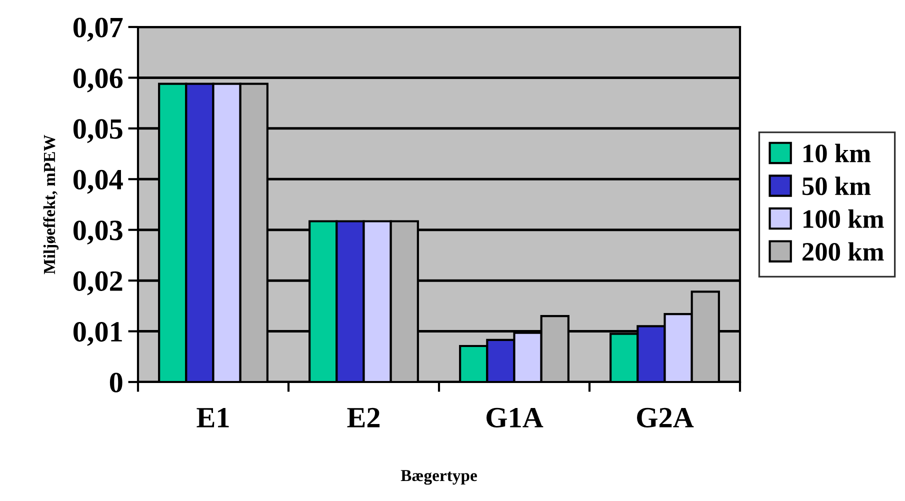  What do you see at coordinates (97, 283) in the screenshot?
I see `y-tick-label: 0,02` at bounding box center [97, 283].